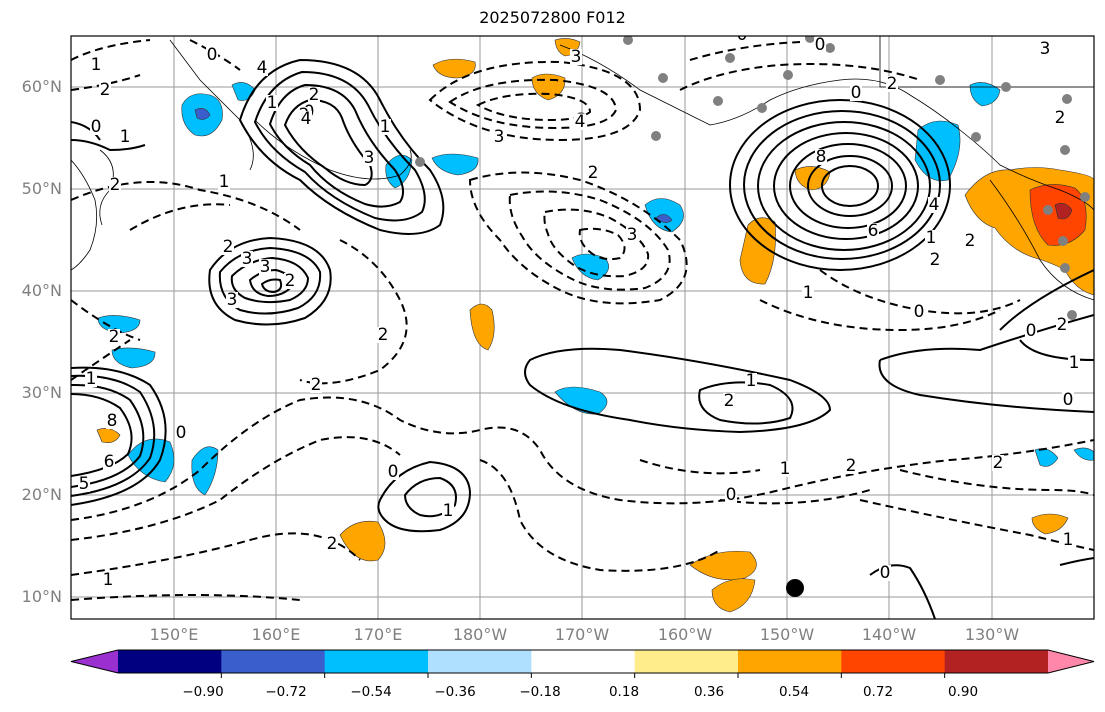 The image size is (1105, 712). What do you see at coordinates (276, 634) in the screenshot?
I see `lon-label-160e: 160°E` at bounding box center [276, 634].